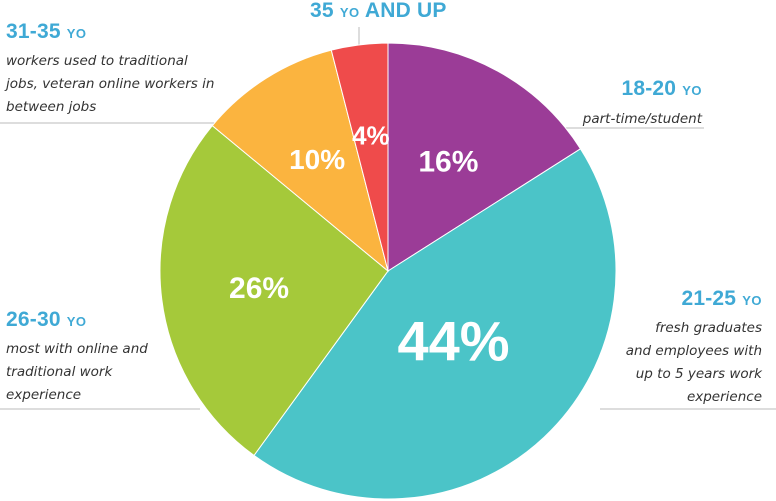  Describe the element at coordinates (649, 88) in the screenshot. I see `age-18-20: 18-20` at that location.